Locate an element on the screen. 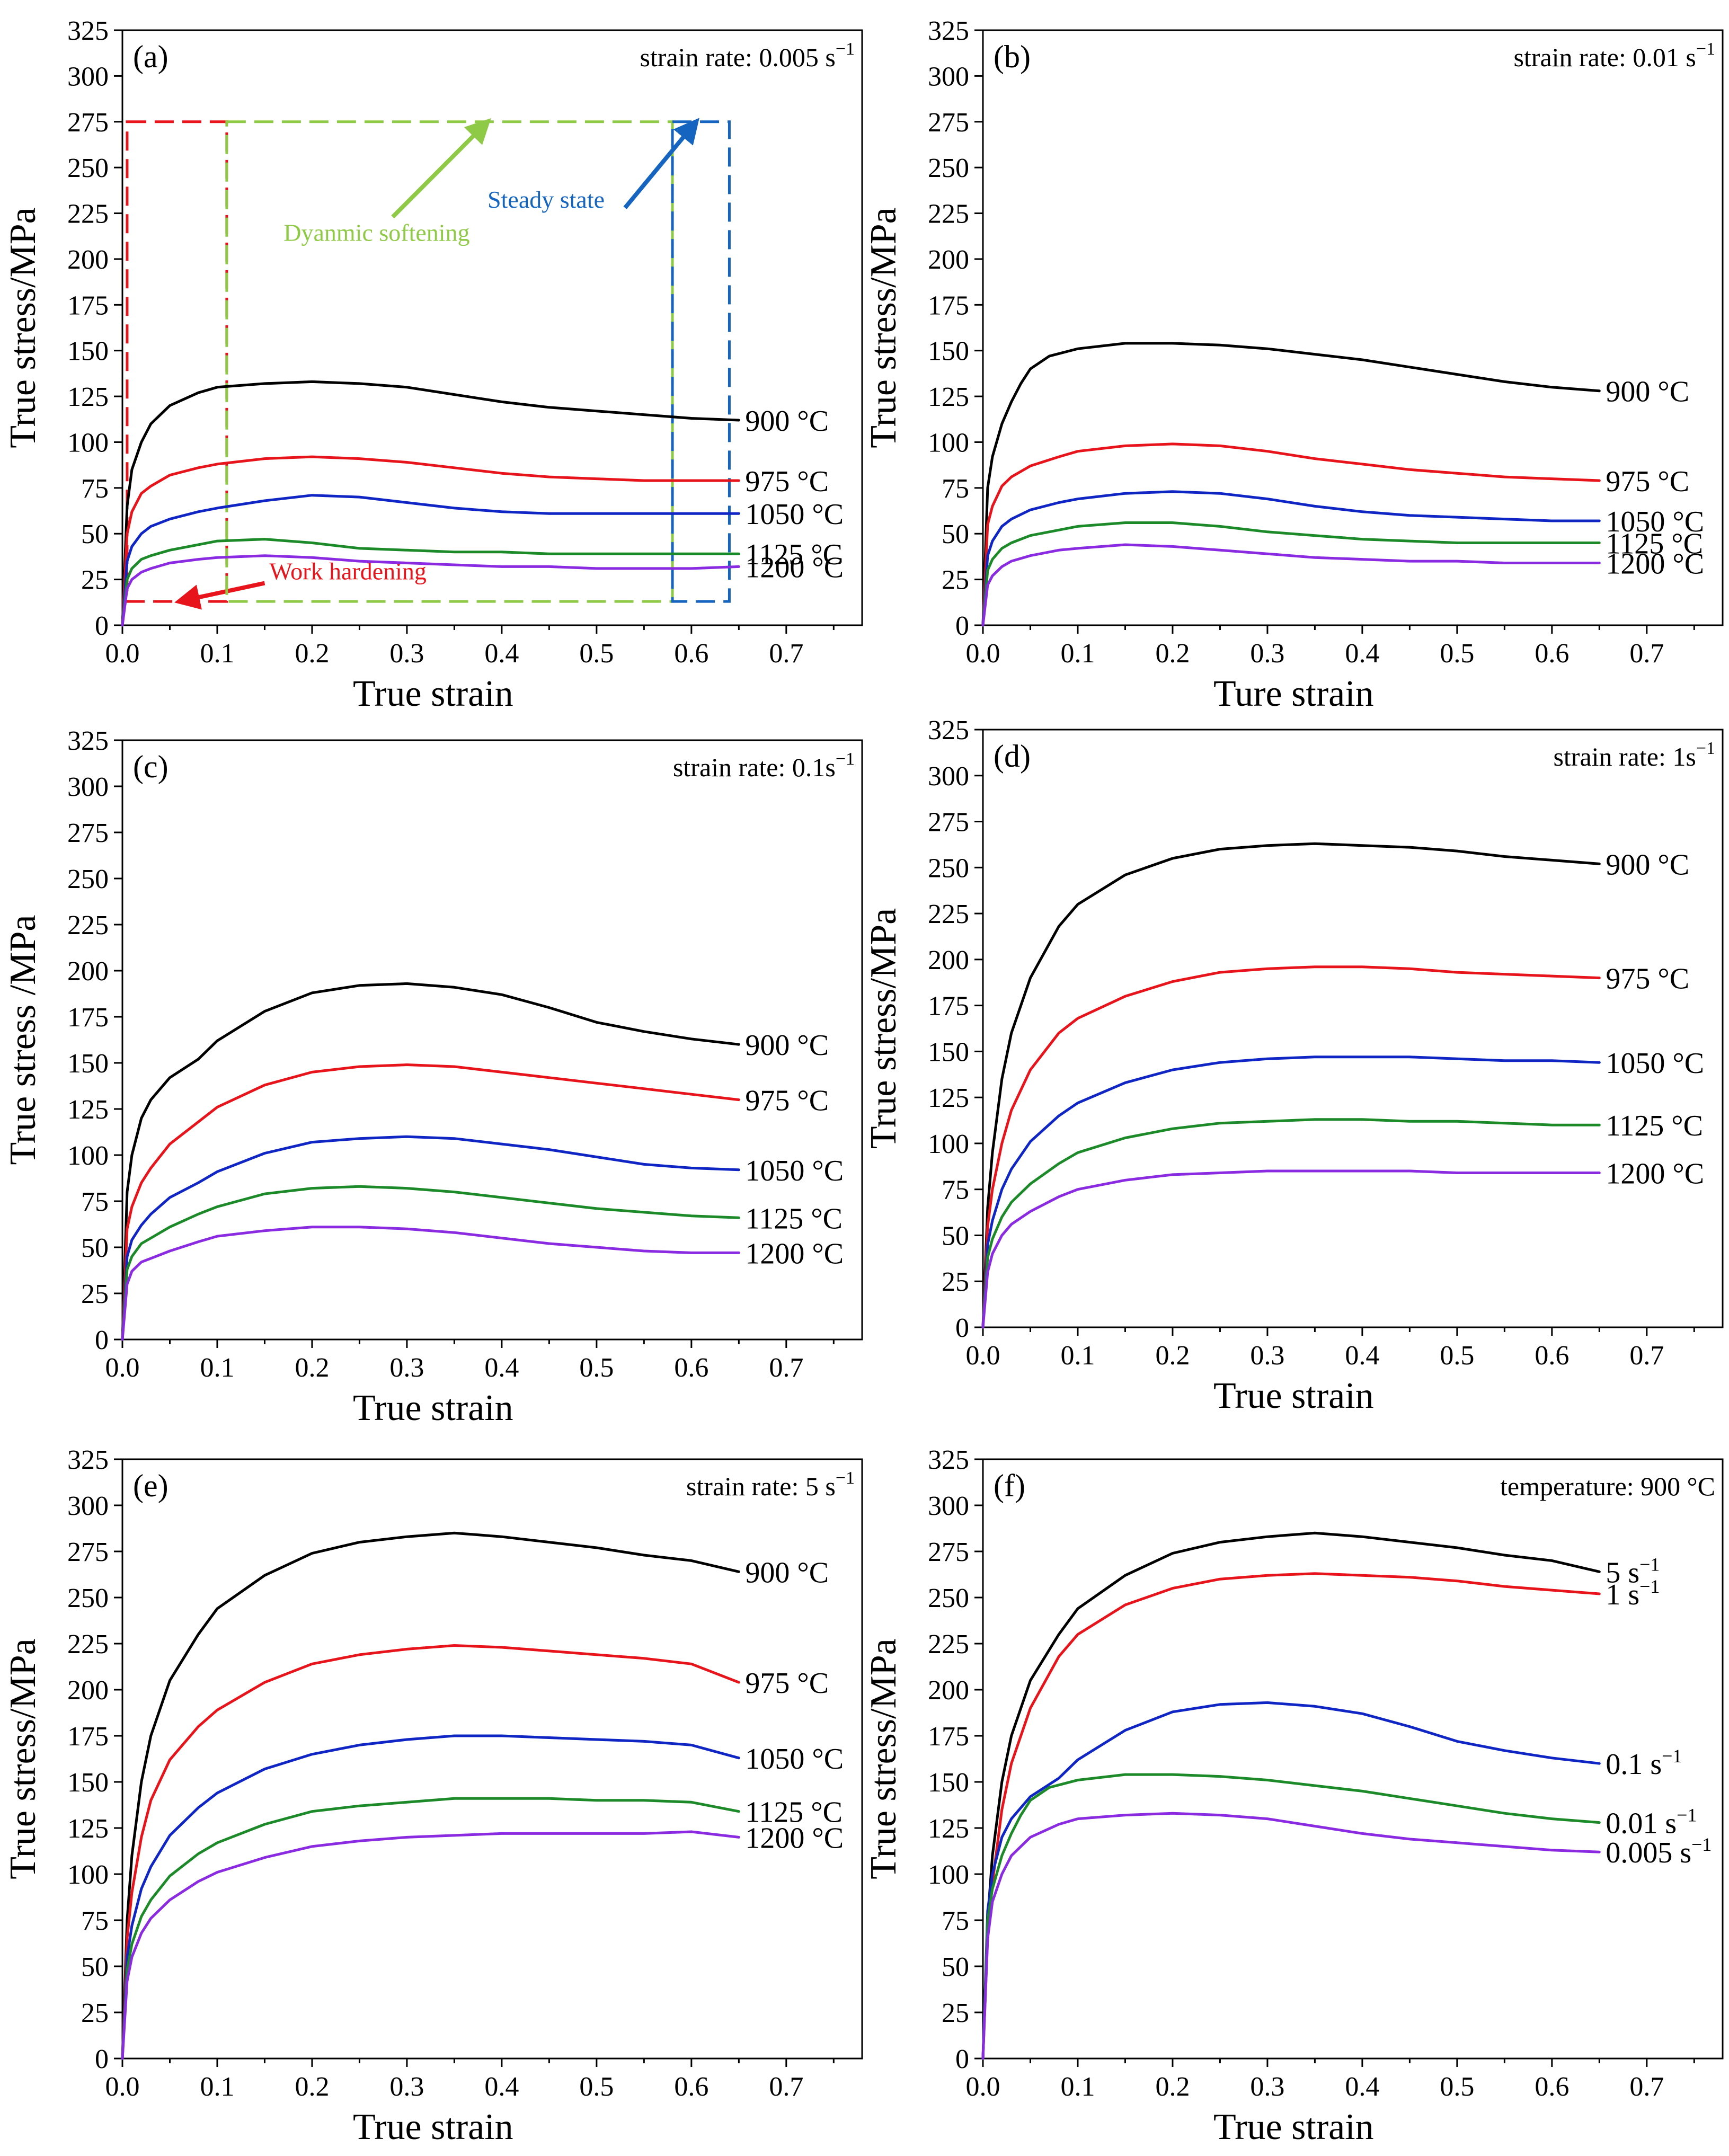 The height and width of the screenshot is (2156, 1729). series-label-4: 0.005 s−1 is located at coordinates (1659, 1851).